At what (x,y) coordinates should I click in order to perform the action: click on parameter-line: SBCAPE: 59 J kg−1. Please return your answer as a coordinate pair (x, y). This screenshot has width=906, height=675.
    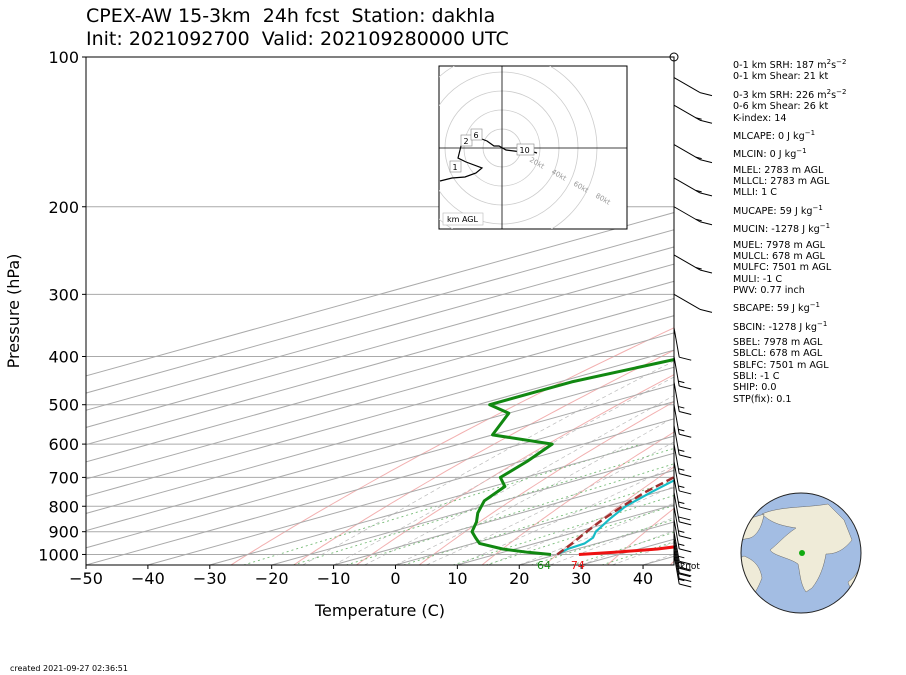
    Looking at the image, I should click on (789, 307).